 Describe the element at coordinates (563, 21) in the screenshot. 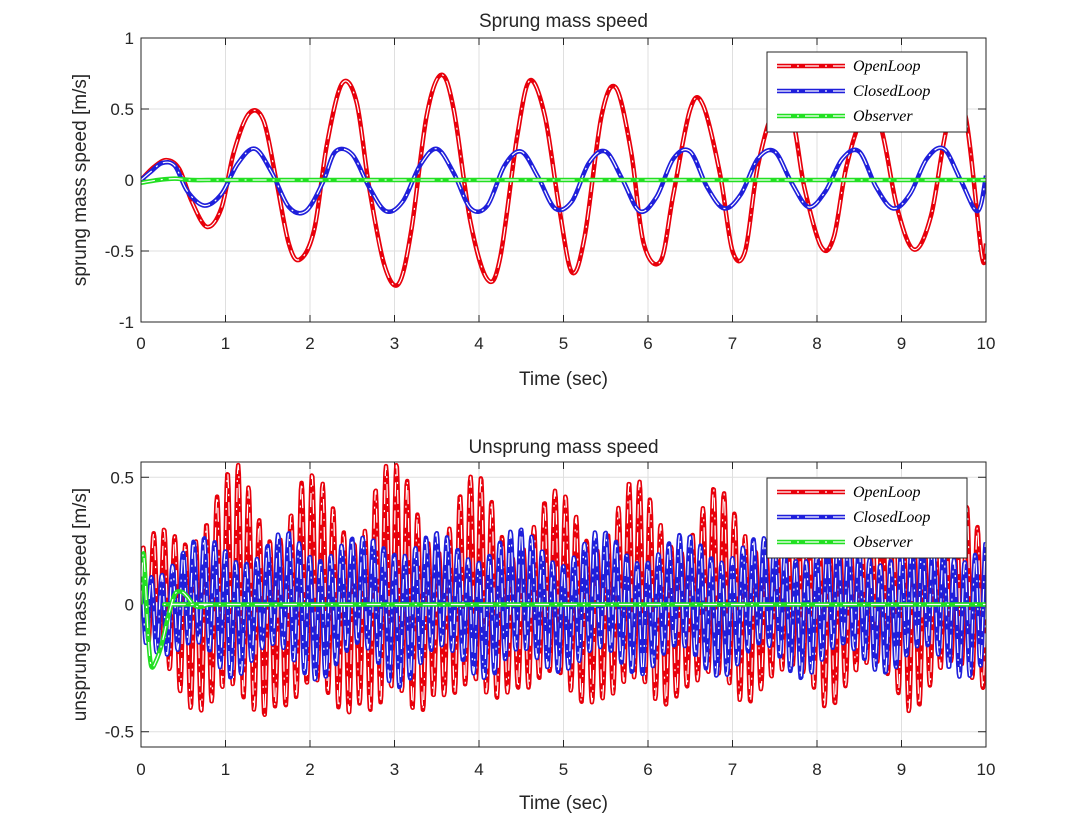

I see `chart-title: Sprung mass speed` at that location.